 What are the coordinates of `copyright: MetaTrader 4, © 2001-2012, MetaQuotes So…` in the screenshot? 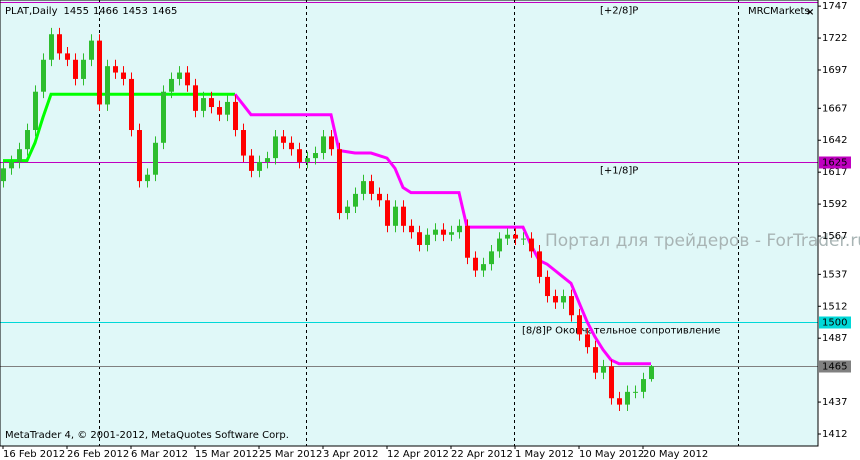 It's located at (147, 435).